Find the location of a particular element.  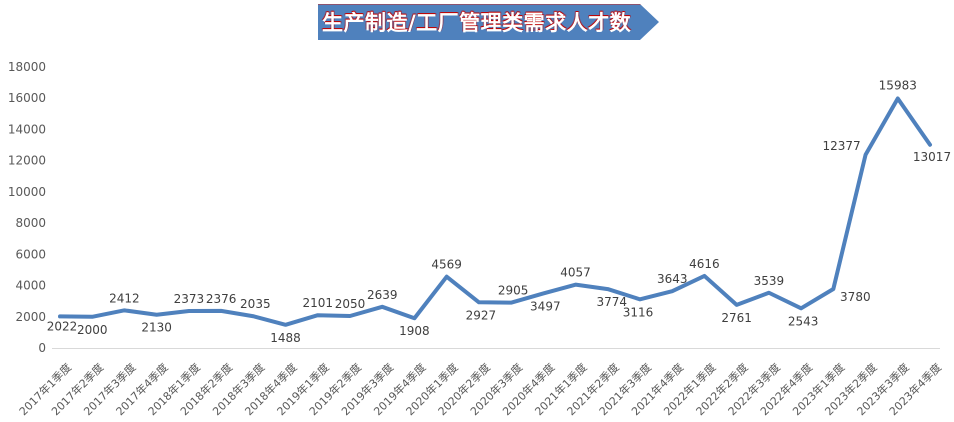

data-label: 1908 is located at coordinates (414, 331).